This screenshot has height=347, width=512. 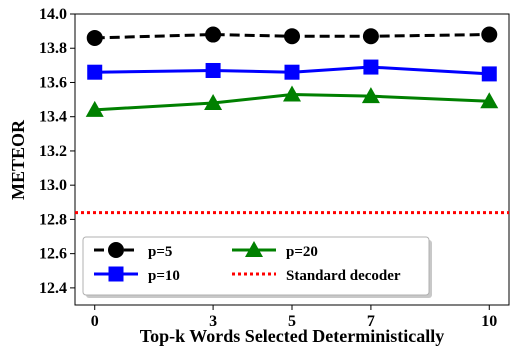 I want to click on y-tick-label: 14.0, so click(x=53, y=14).